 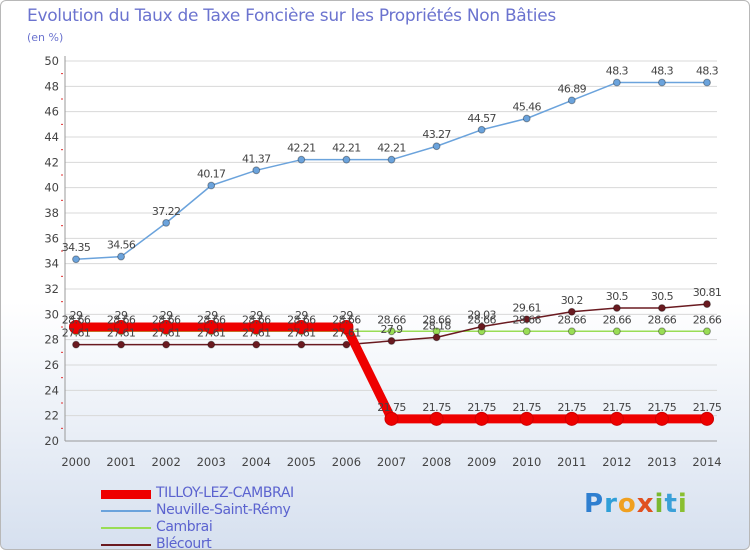 I want to click on y-tick-label: 36, so click(x=51, y=238).